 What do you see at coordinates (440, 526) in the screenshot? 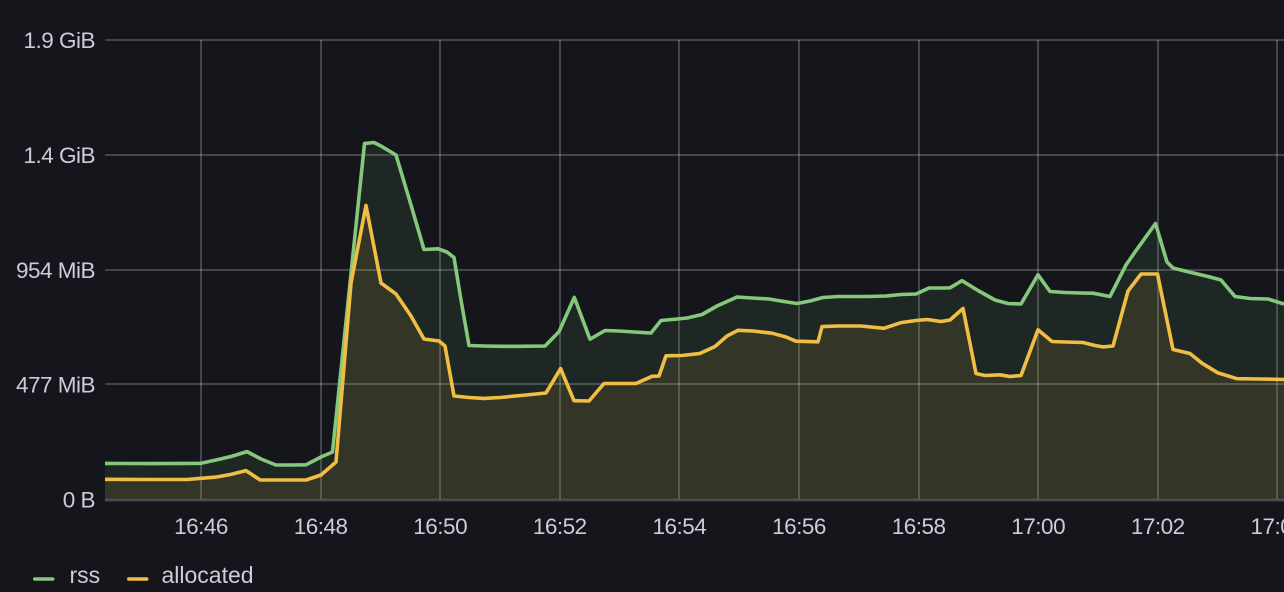
I see `svg-text: 16:50` at bounding box center [440, 526].